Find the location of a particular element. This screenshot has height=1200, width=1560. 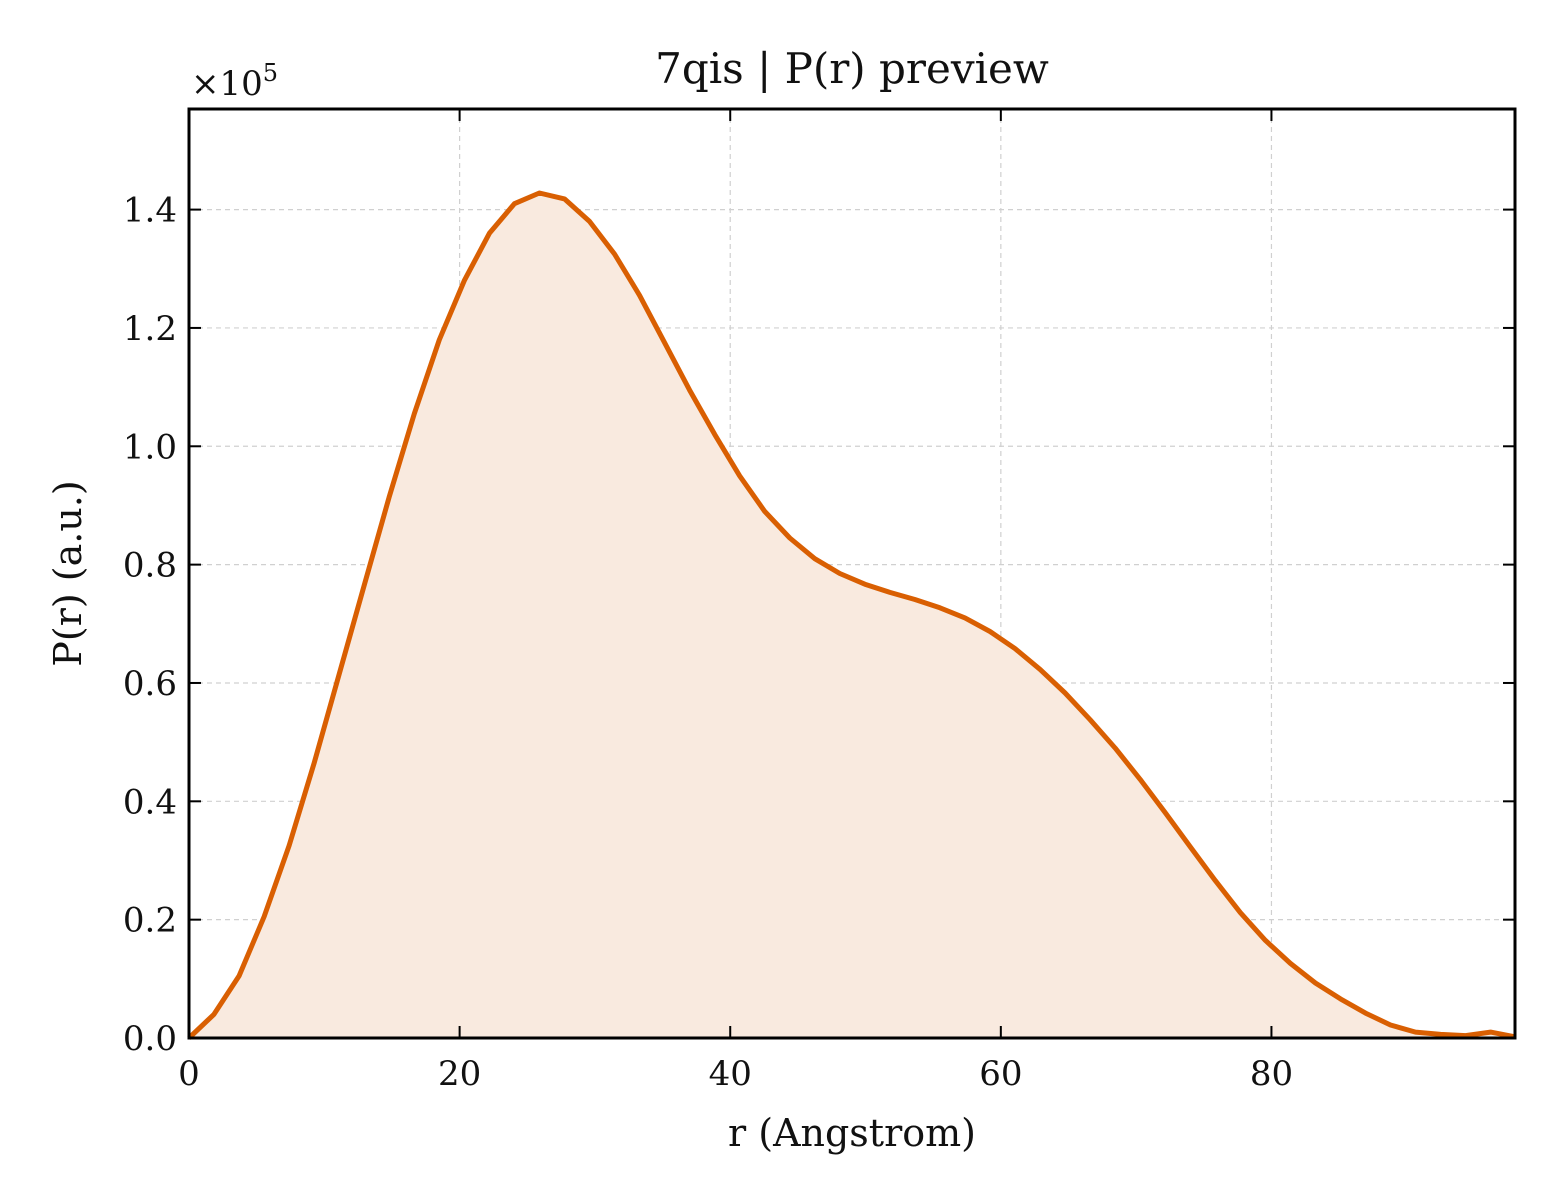

x-tick-label: 0 is located at coordinates (189, 1074).